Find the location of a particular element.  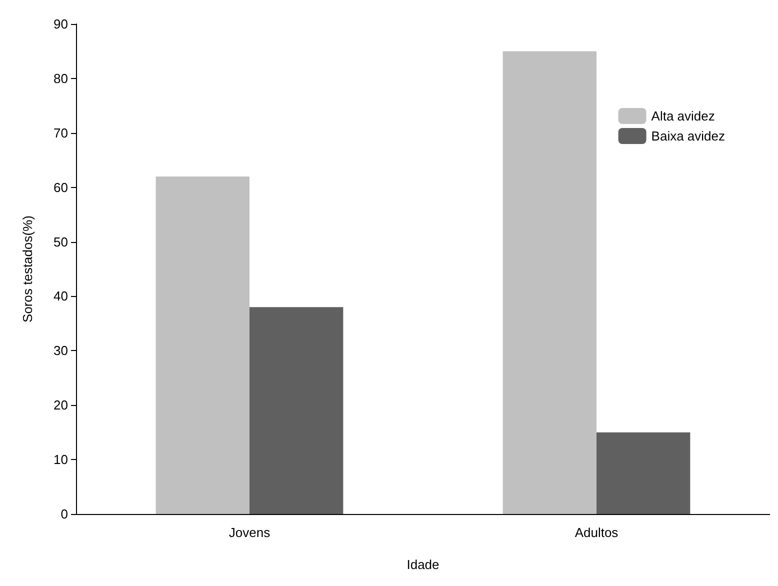

y-tick-label: 20 is located at coordinates (61, 405).